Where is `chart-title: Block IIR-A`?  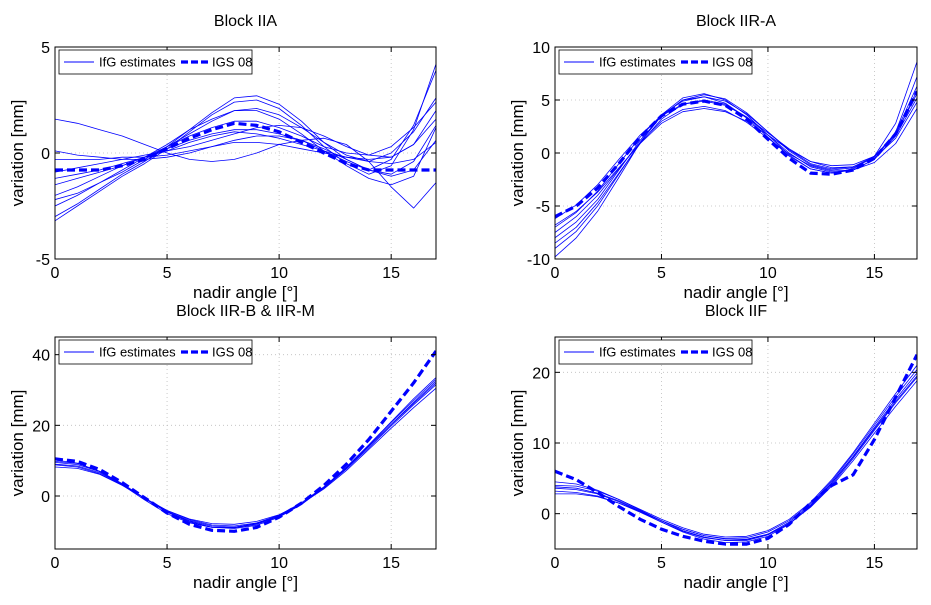
chart-title: Block IIR-A is located at coordinates (736, 21).